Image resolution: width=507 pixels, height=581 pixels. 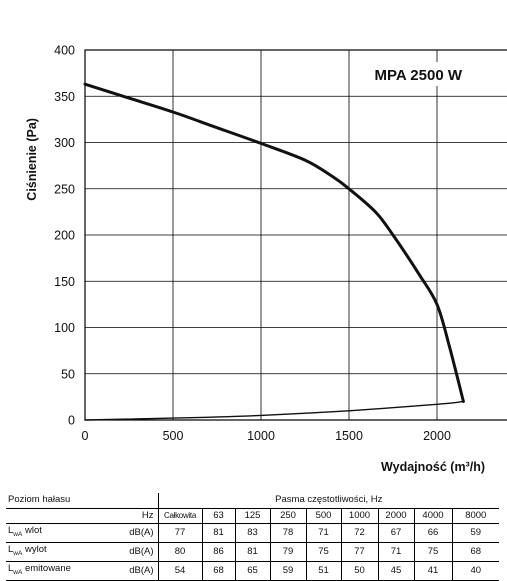 What do you see at coordinates (179, 552) in the screenshot?
I see `table-cell: 80` at bounding box center [179, 552].